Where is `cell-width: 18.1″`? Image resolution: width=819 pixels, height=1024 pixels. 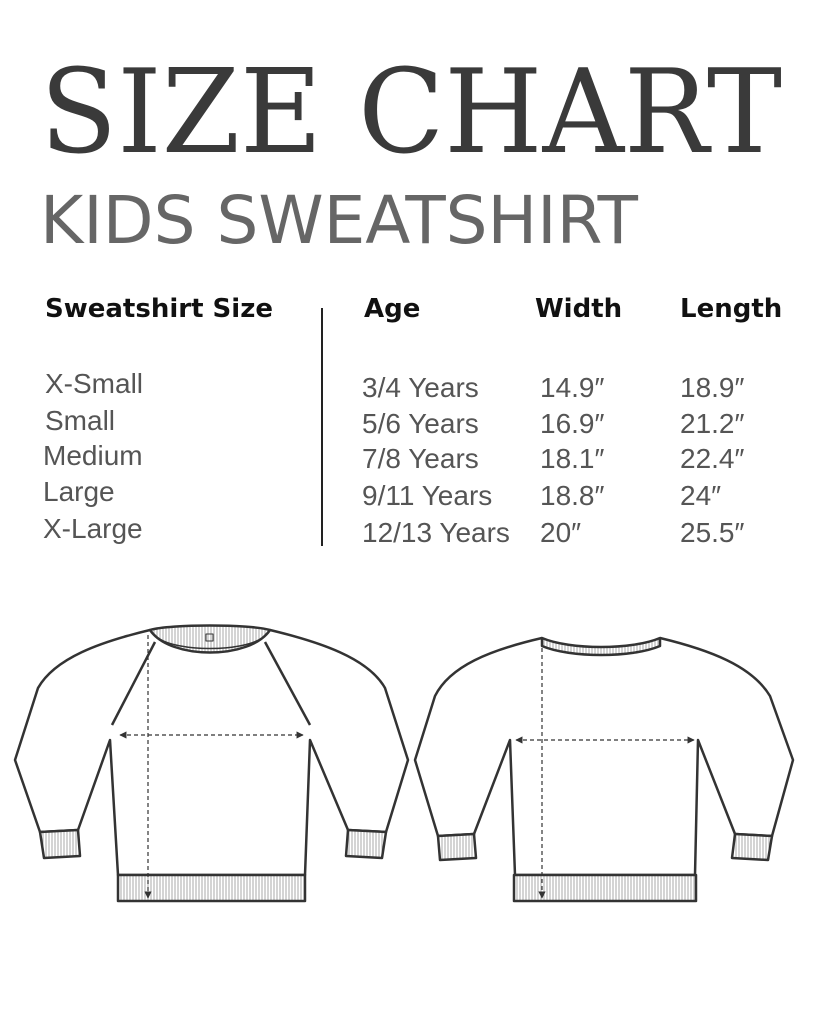 cell-width: 18.1″ is located at coordinates (572, 458).